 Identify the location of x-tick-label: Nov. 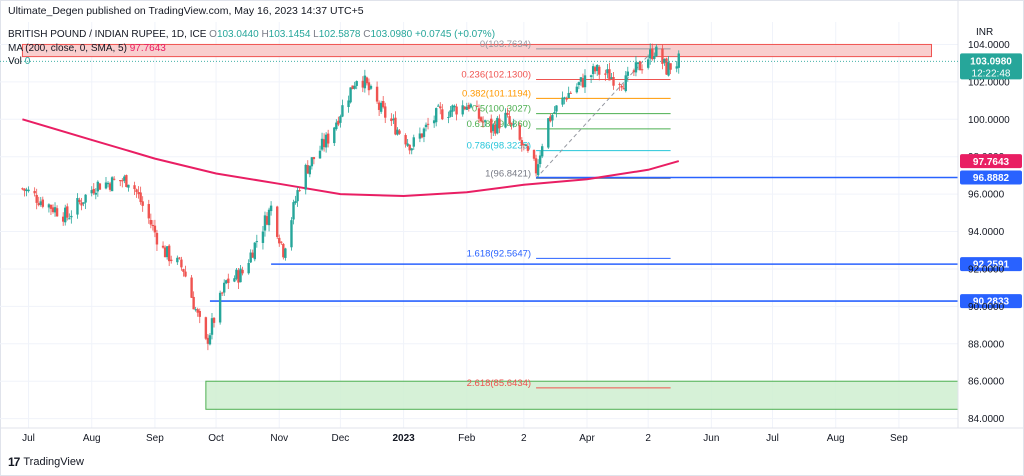
(279, 438).